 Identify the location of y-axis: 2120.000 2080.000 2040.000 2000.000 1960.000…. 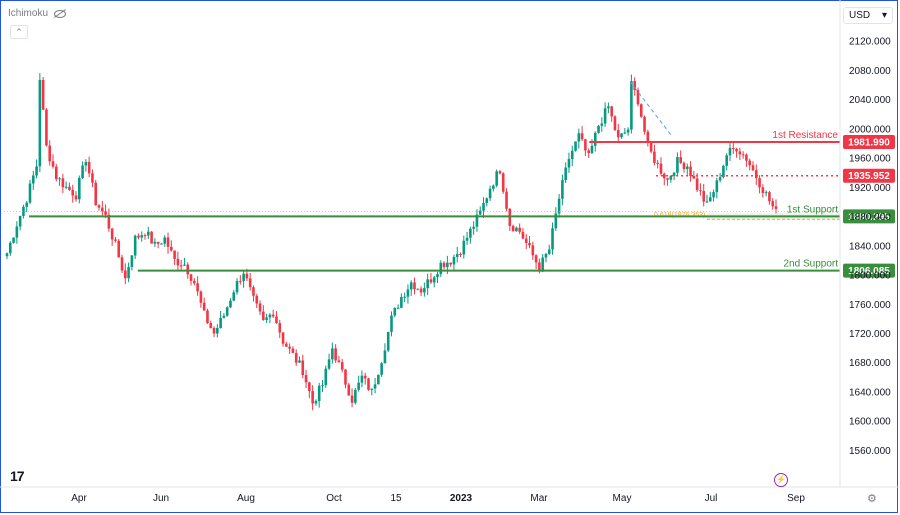
(865, 243).